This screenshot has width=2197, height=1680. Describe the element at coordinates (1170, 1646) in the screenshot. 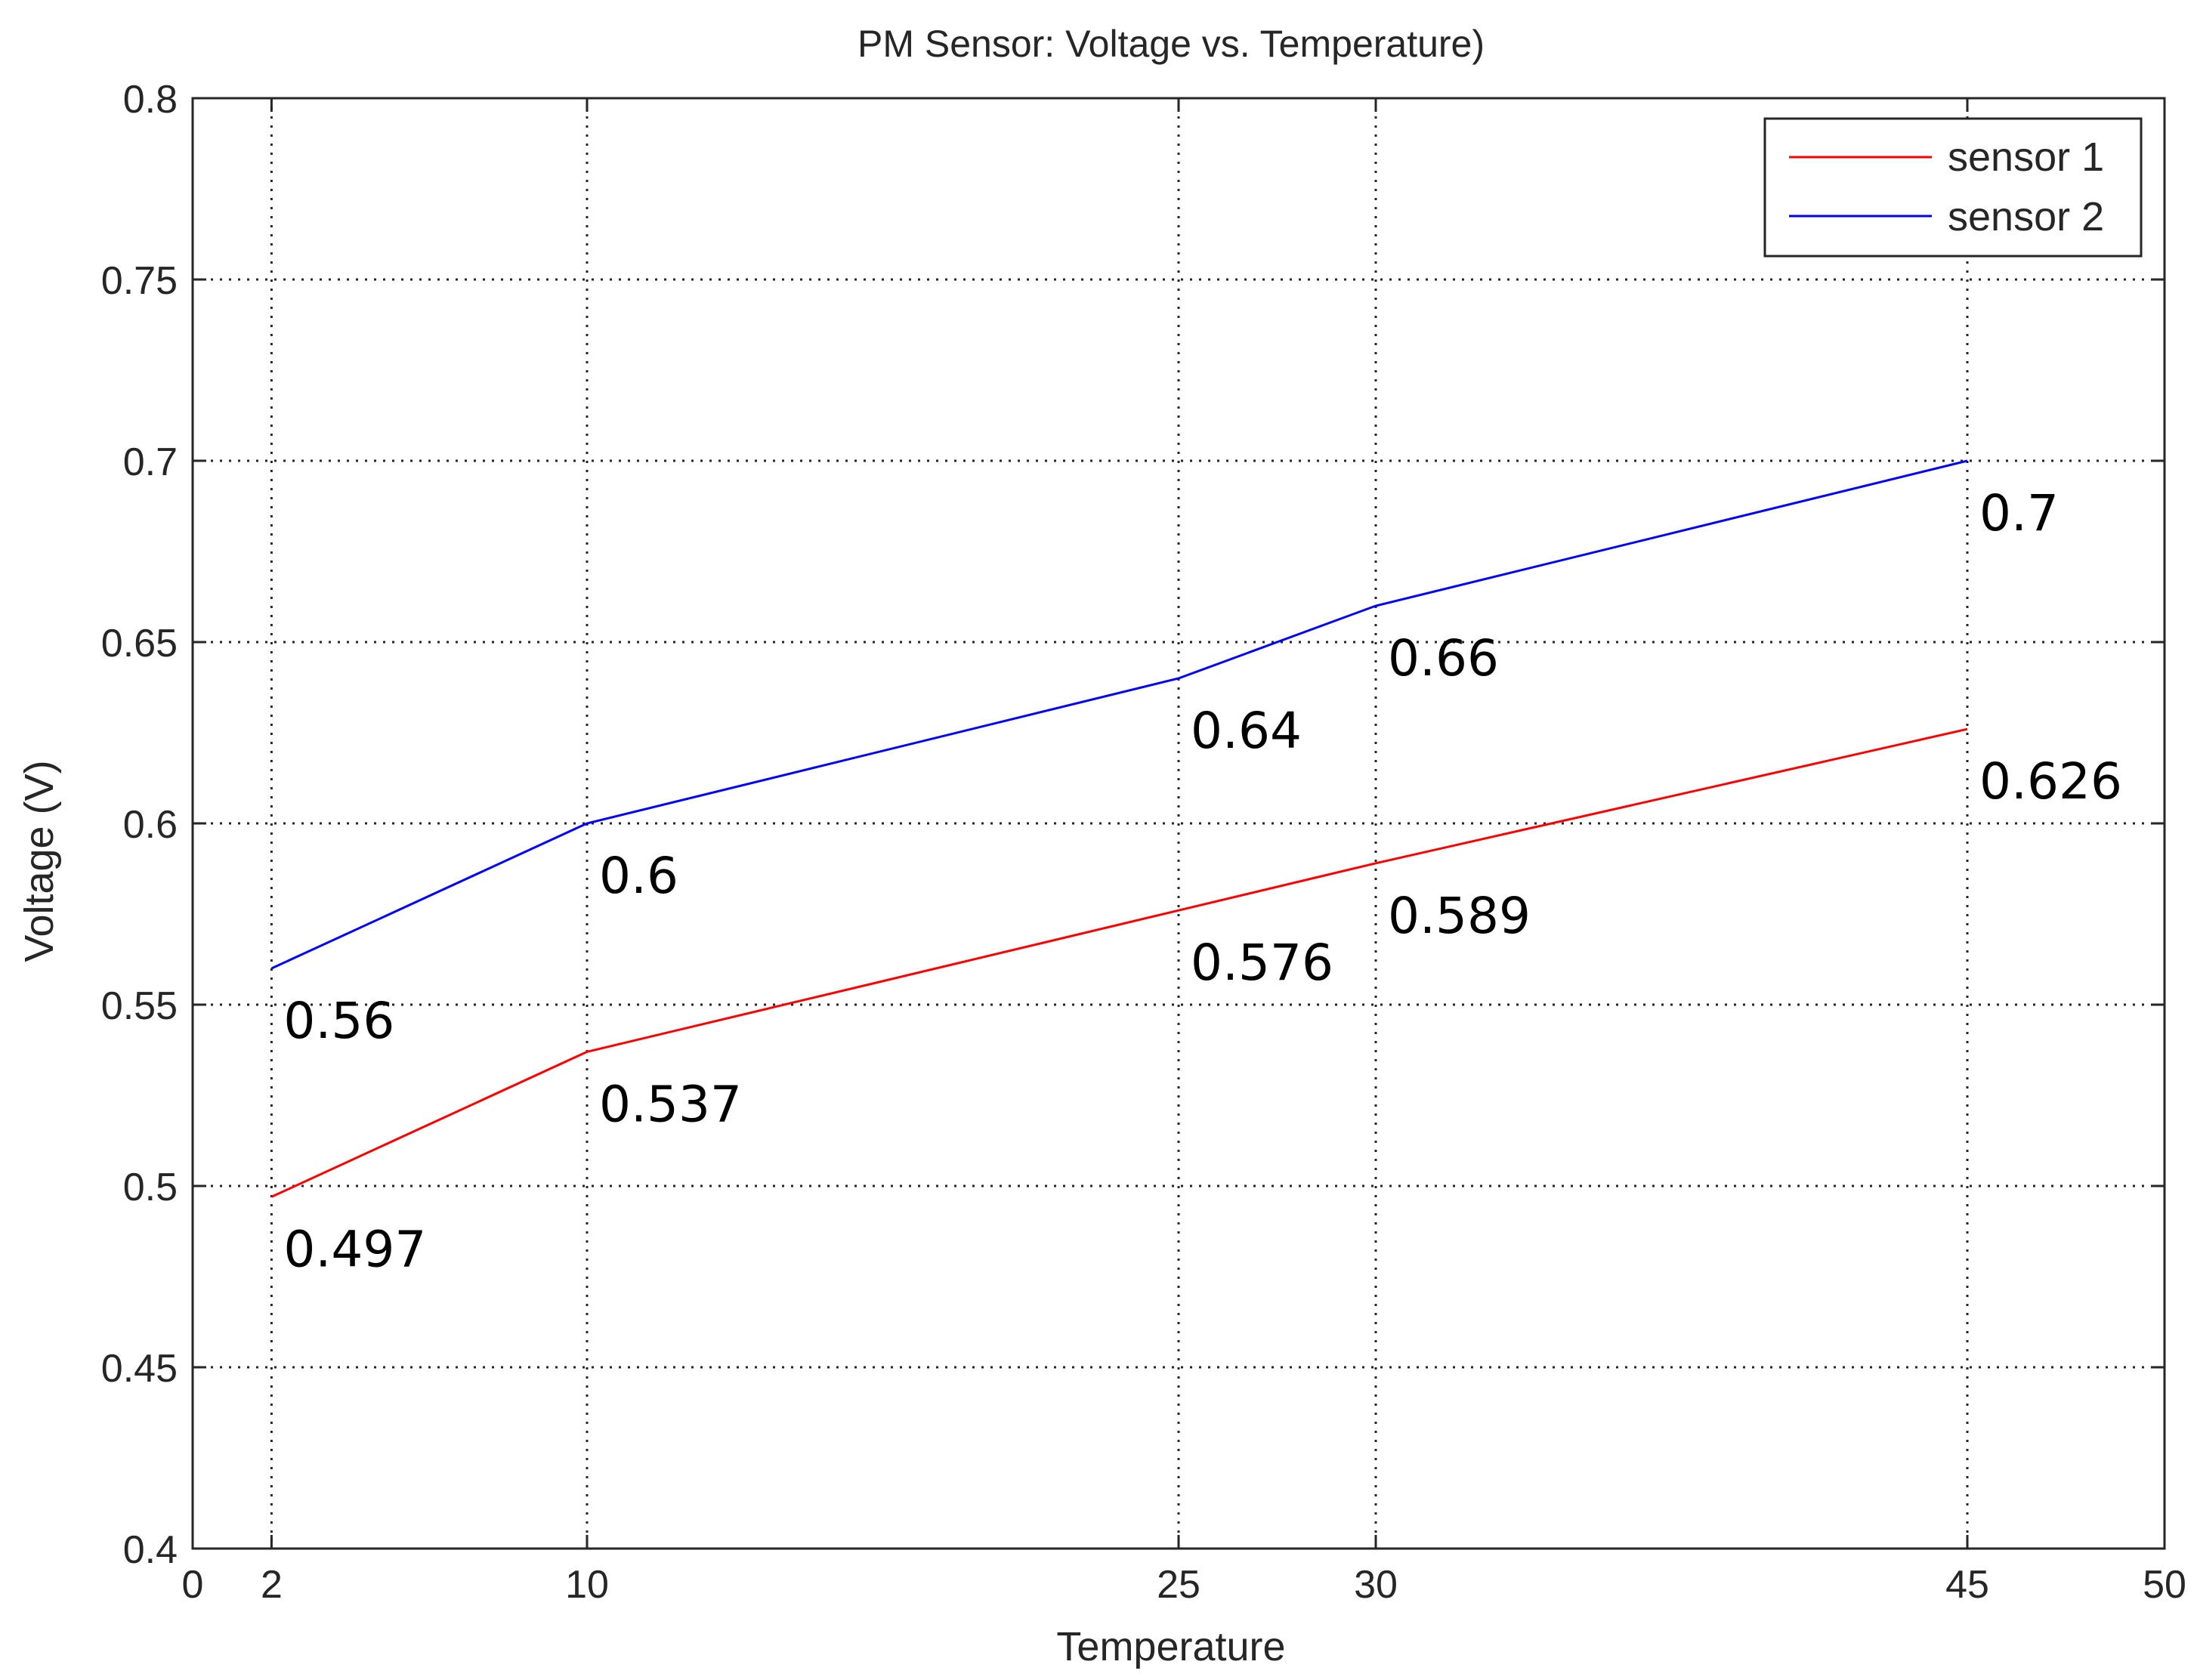

I see `x-axis-label: Temperature` at that location.